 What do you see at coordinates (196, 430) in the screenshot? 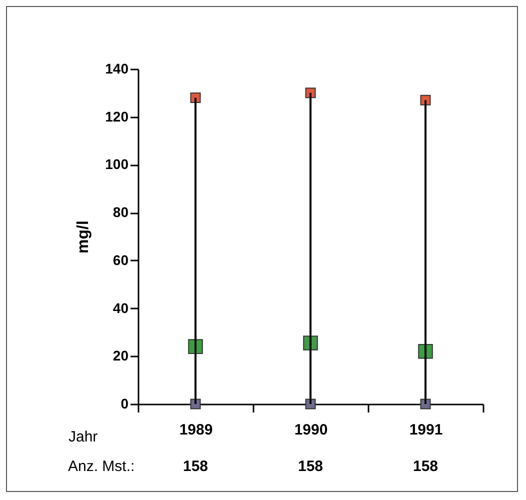
I see `x-tick-label: 1989` at bounding box center [196, 430].